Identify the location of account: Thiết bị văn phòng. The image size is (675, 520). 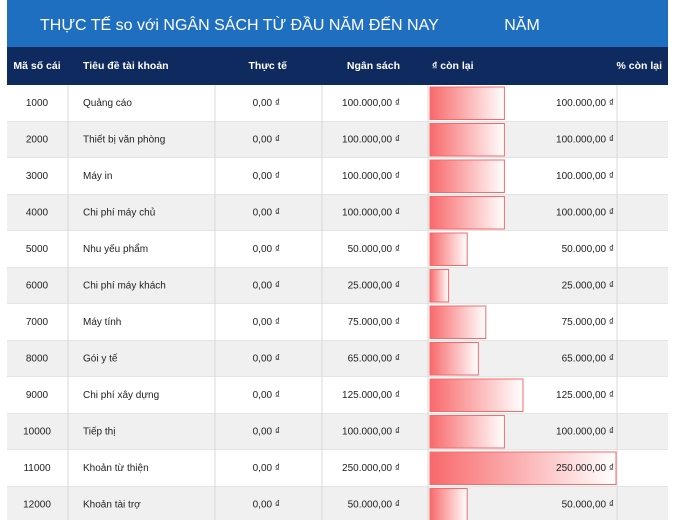
(124, 139).